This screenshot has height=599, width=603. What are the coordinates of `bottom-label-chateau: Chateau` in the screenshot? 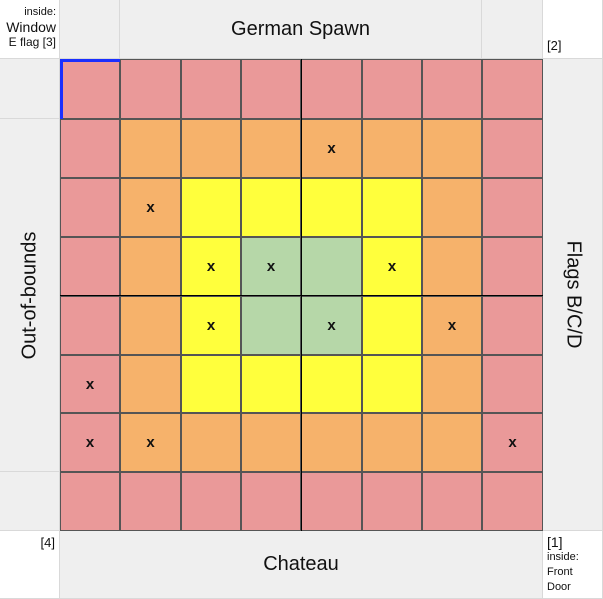 It's located at (301, 565).